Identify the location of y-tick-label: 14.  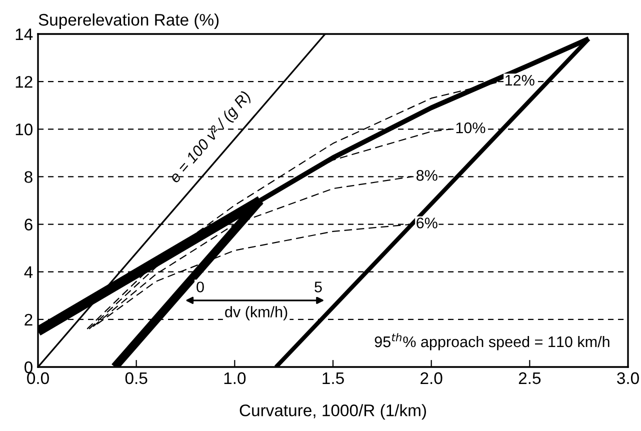
(24, 34).